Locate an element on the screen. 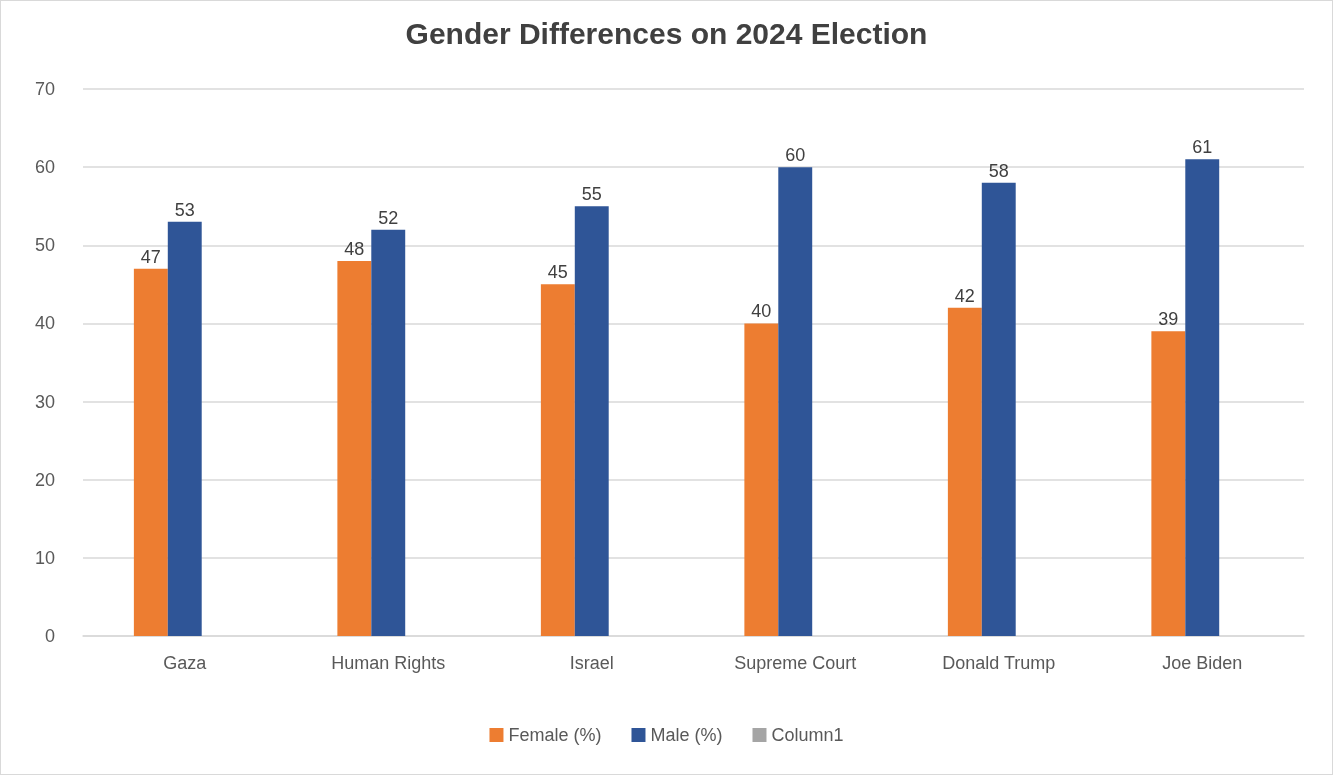  legend-label: Female (%) is located at coordinates (555, 735).